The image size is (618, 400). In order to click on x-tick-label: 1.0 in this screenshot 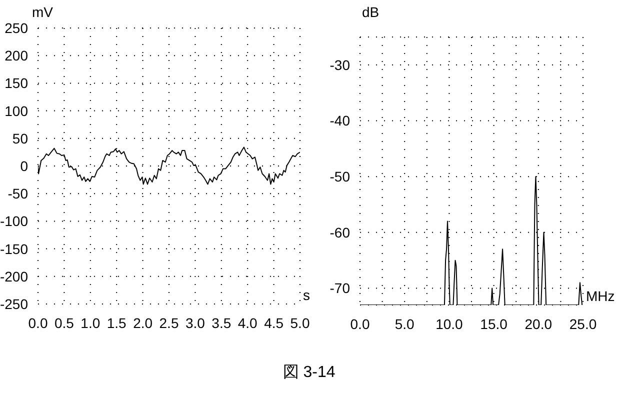, I will do `click(90, 322)`.